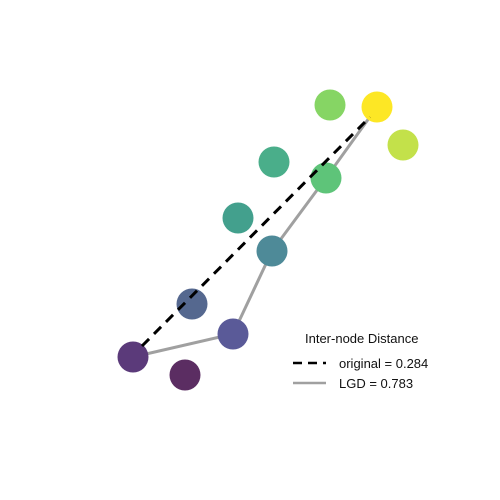 The height and width of the screenshot is (500, 500). Describe the element at coordinates (326, 178) in the screenshot. I see `node-n8` at that location.